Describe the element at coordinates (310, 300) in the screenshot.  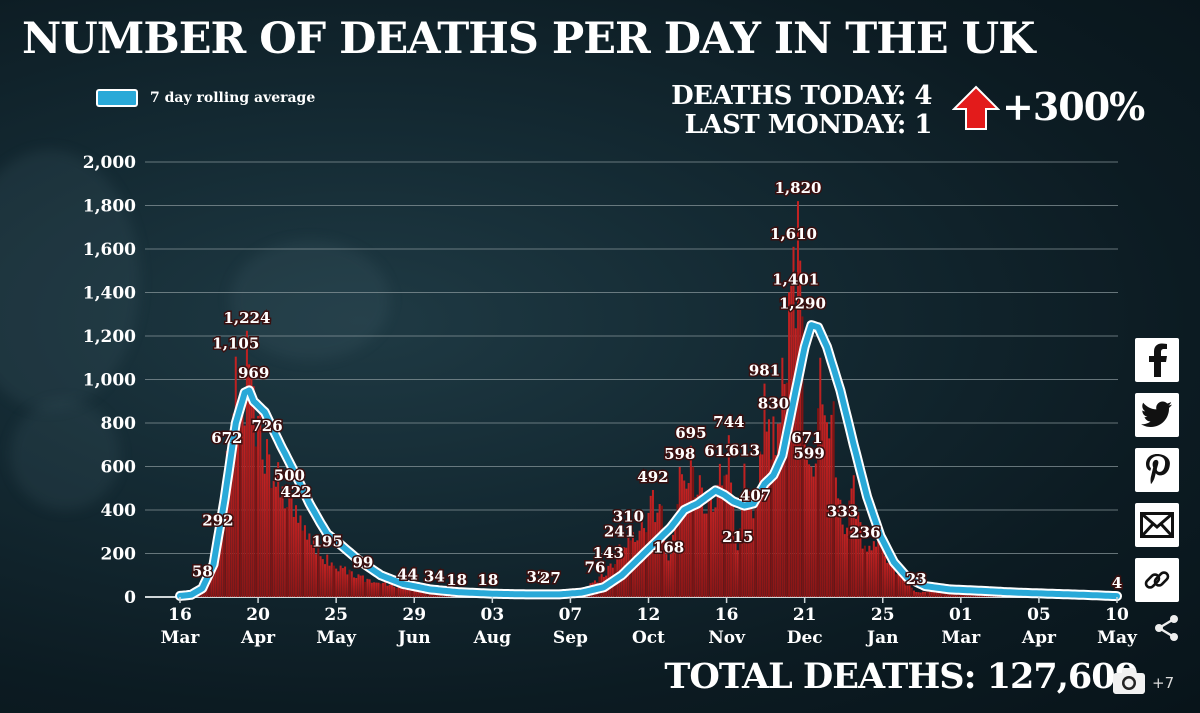
I see `background-virus-blob` at that location.